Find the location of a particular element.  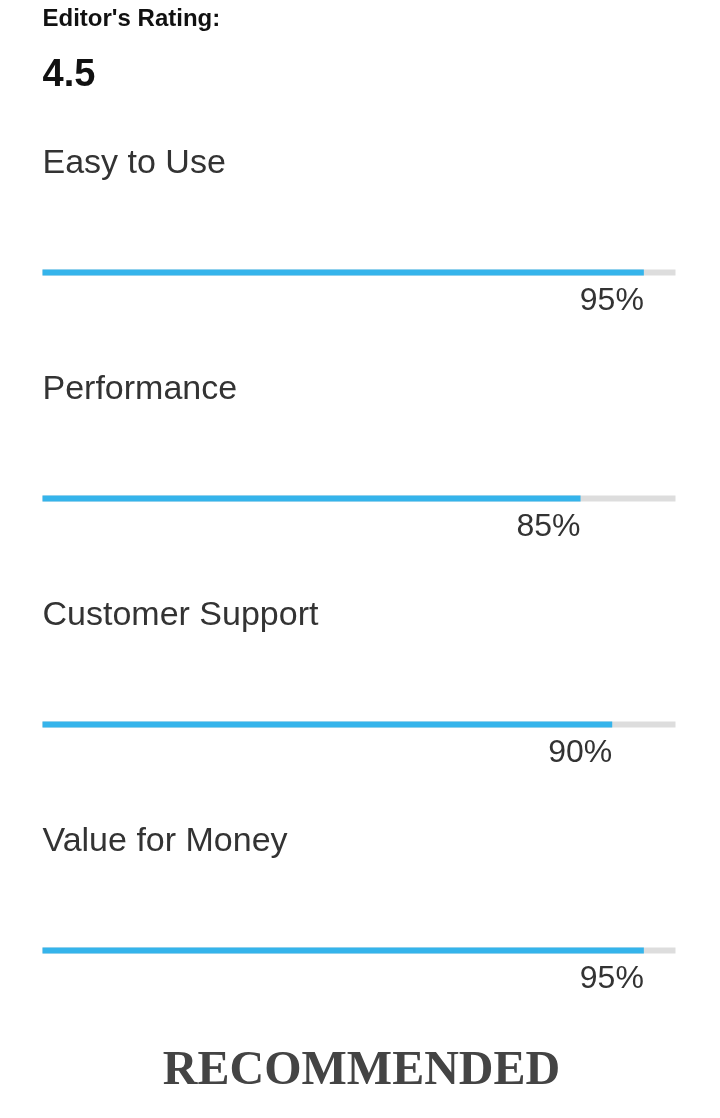

y-tick-label: Value for Money is located at coordinates (165, 838).